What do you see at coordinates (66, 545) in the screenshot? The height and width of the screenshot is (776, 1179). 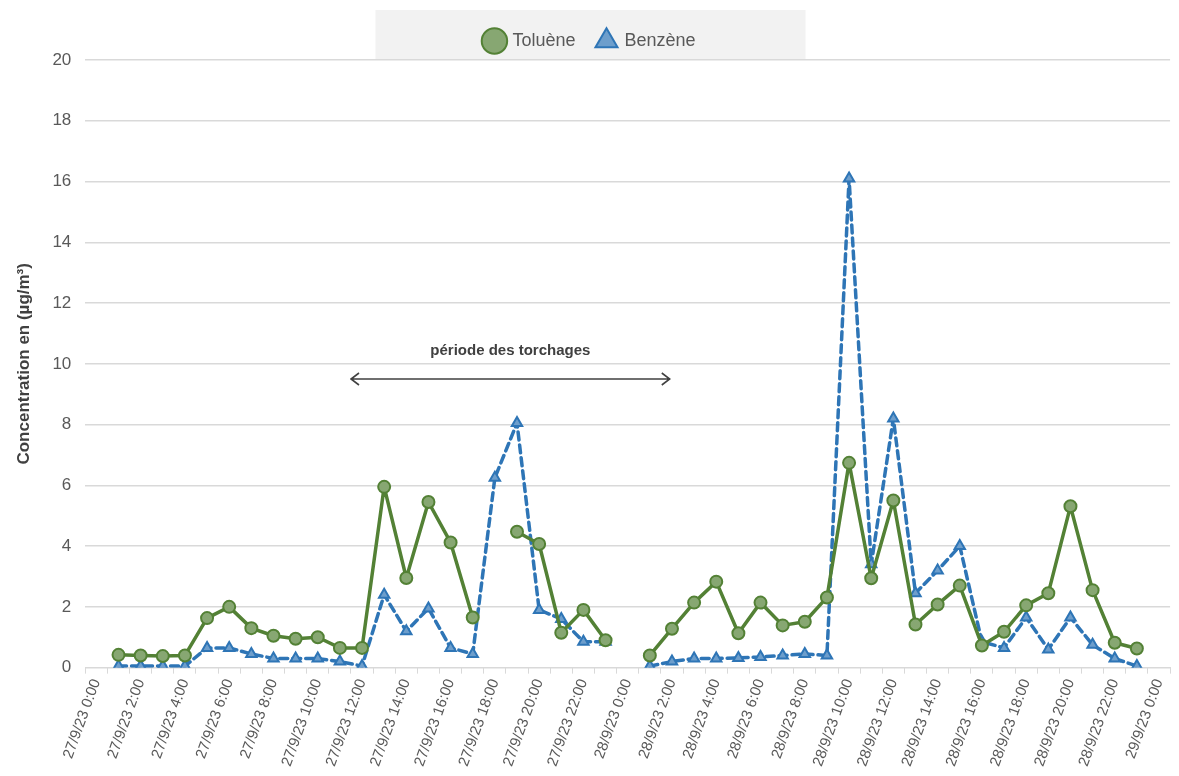 I see `y-tick-label: 4` at bounding box center [66, 545].